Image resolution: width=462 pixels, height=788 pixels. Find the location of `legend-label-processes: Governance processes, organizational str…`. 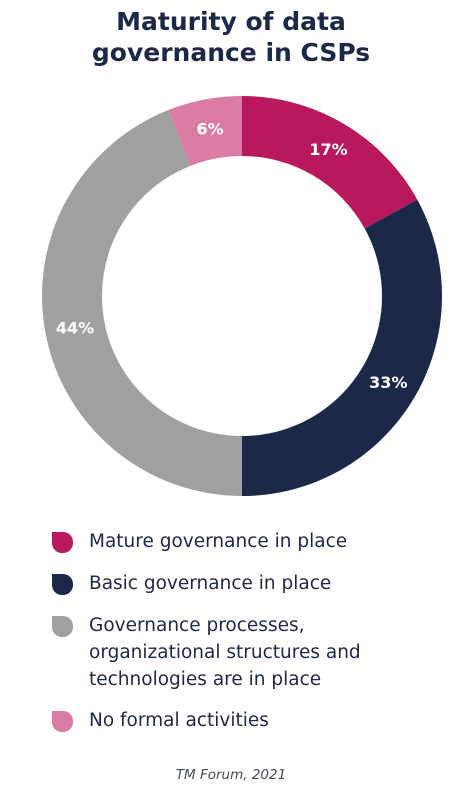

legend-label-processes: Governance processes, organizational str… is located at coordinates (225, 652).